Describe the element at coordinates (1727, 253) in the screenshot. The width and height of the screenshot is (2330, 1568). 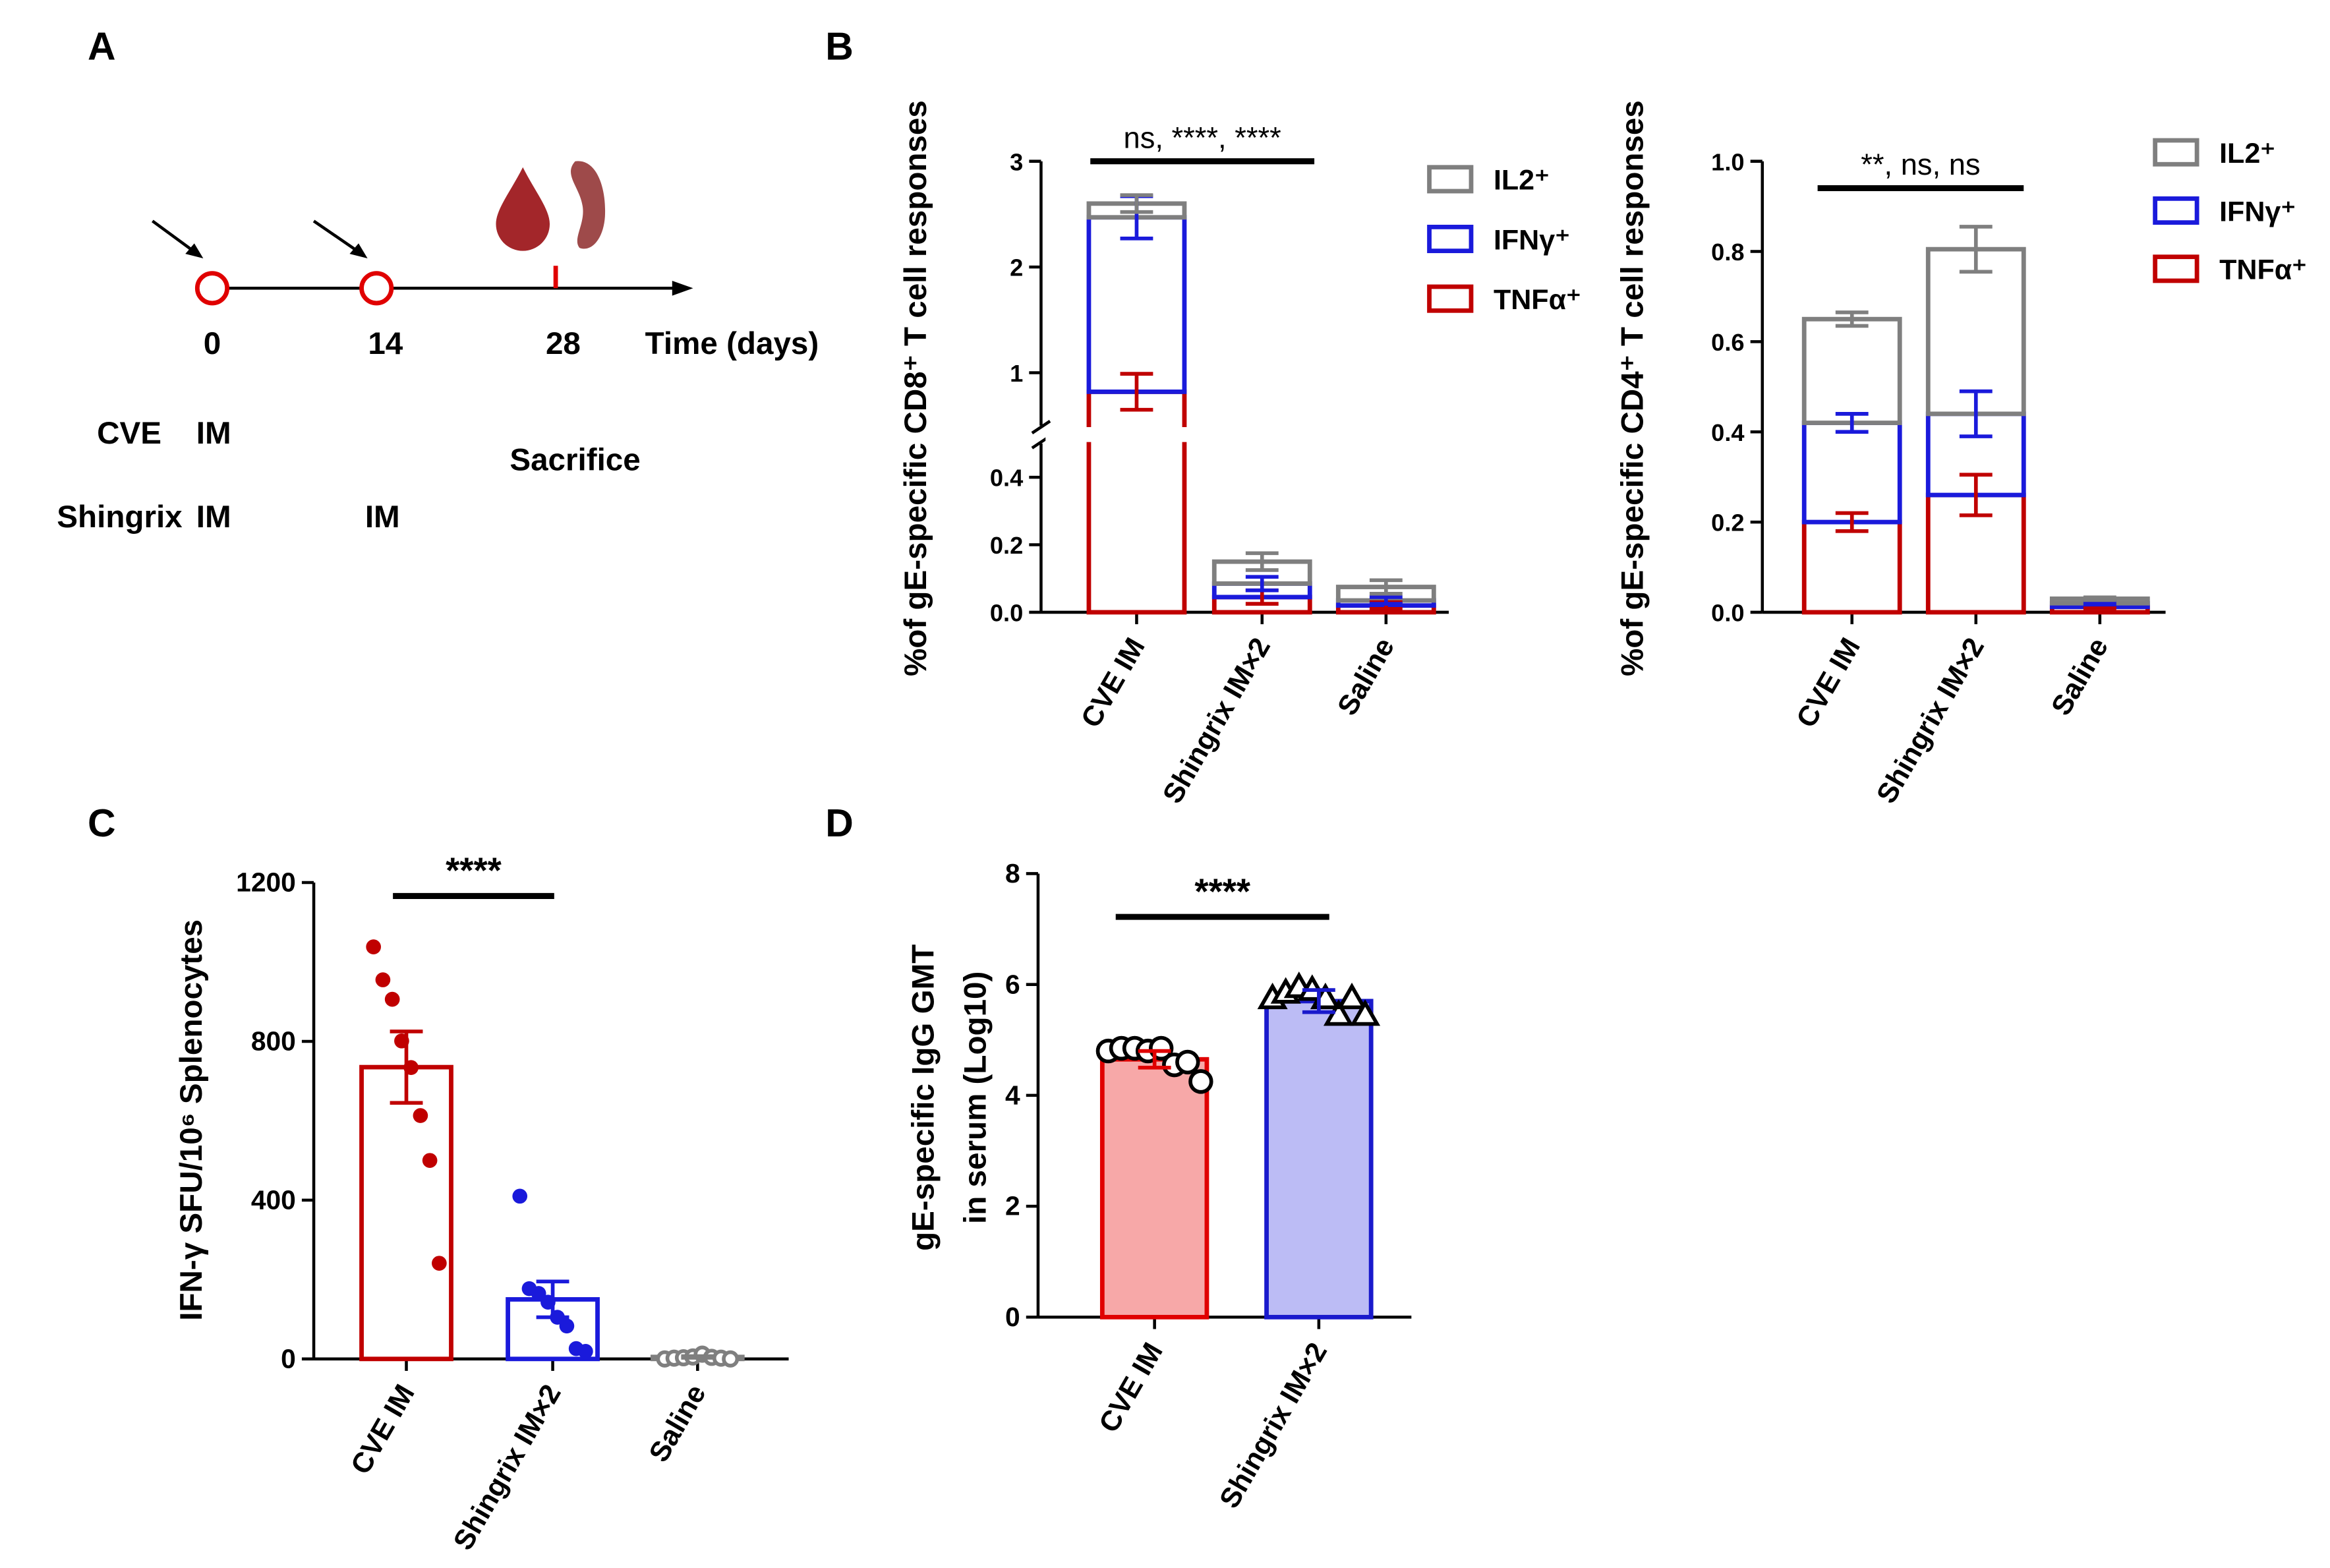
I see `y-tick-label: 0.8` at that location.